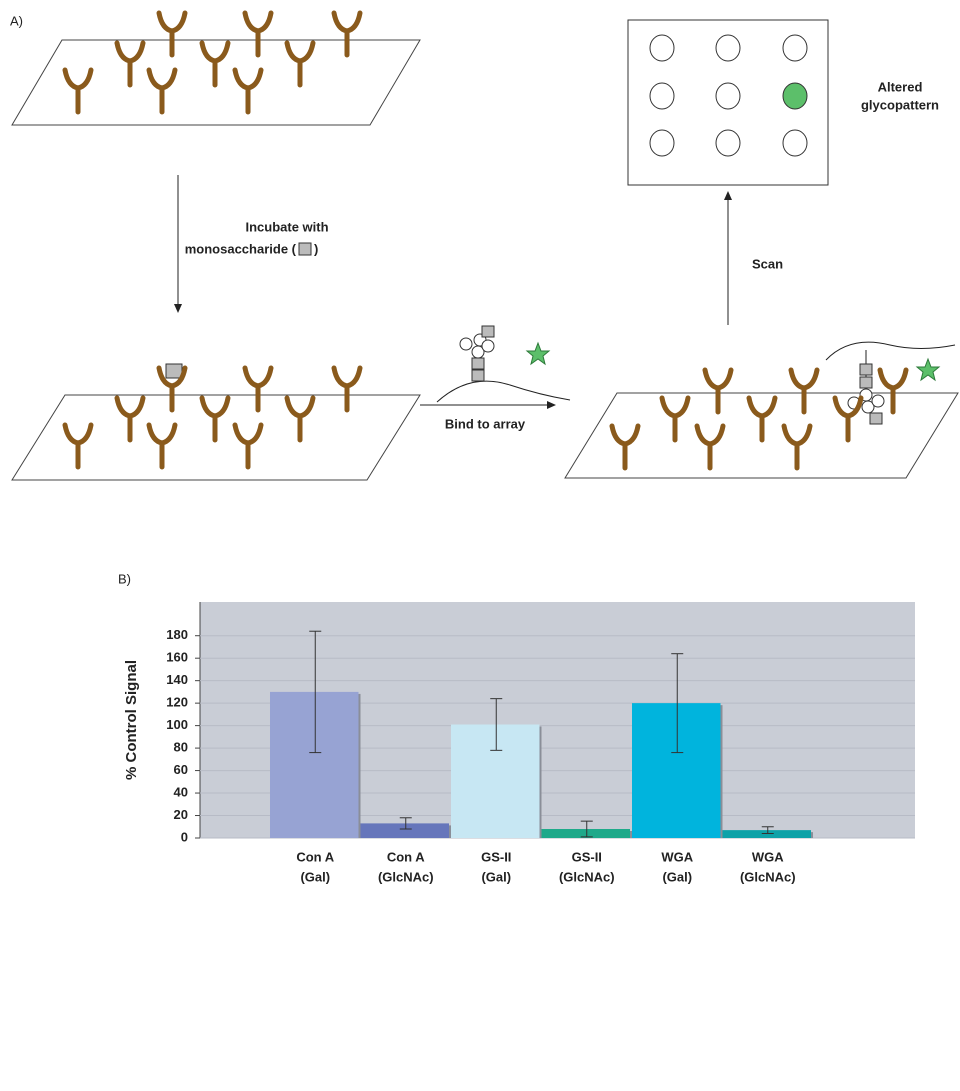  Describe the element at coordinates (16, 20) in the screenshot. I see `panel-label: A)` at that location.